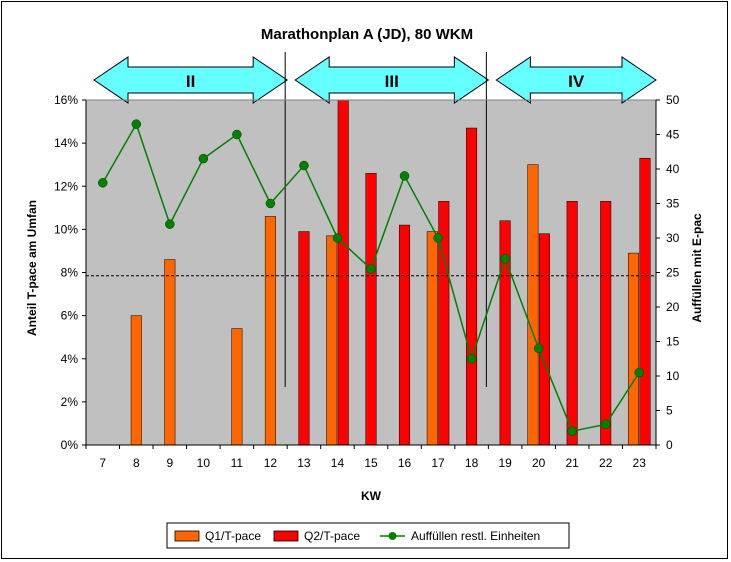 The image size is (731, 562). I want to click on phase-arrows: II III IV, so click(375, 80).